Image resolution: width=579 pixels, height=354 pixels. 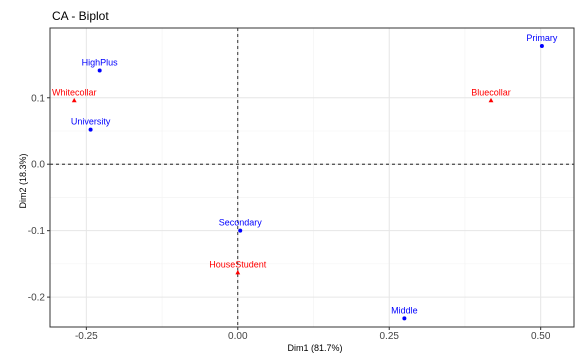 What do you see at coordinates (390, 336) in the screenshot?
I see `x-tick-label: 0.25` at bounding box center [390, 336].